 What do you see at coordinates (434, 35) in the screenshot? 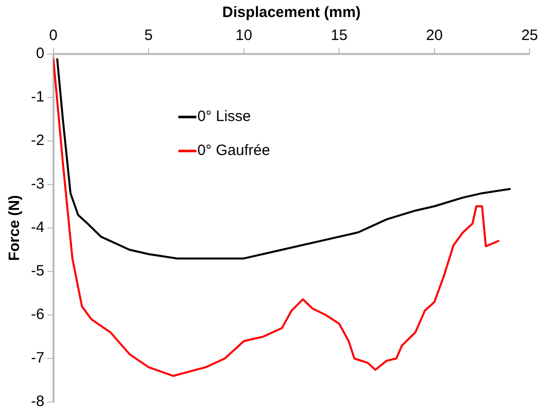
I see `x-tick-label: 20` at bounding box center [434, 35].